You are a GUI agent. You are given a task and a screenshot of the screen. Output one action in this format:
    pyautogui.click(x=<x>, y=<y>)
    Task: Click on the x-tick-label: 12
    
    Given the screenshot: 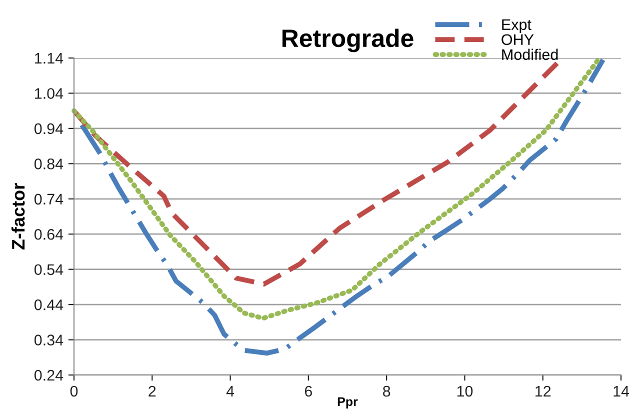 What is the action you would take?
    pyautogui.click(x=543, y=391)
    